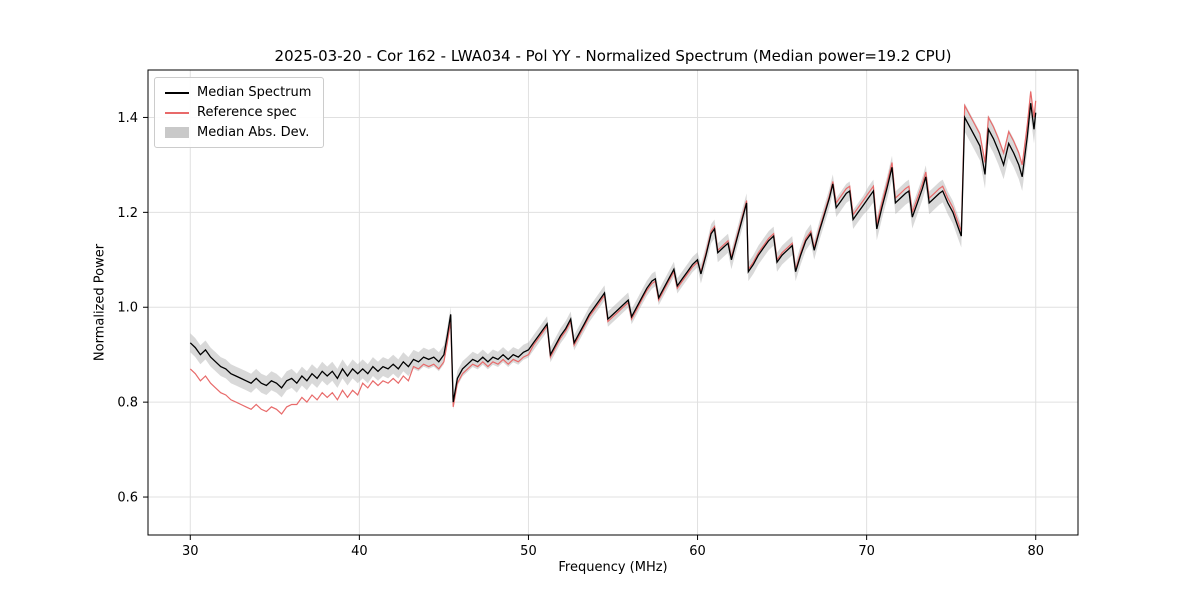 The image size is (1200, 600). What do you see at coordinates (177, 92) in the screenshot?
I see `median-line-swatch` at bounding box center [177, 92].